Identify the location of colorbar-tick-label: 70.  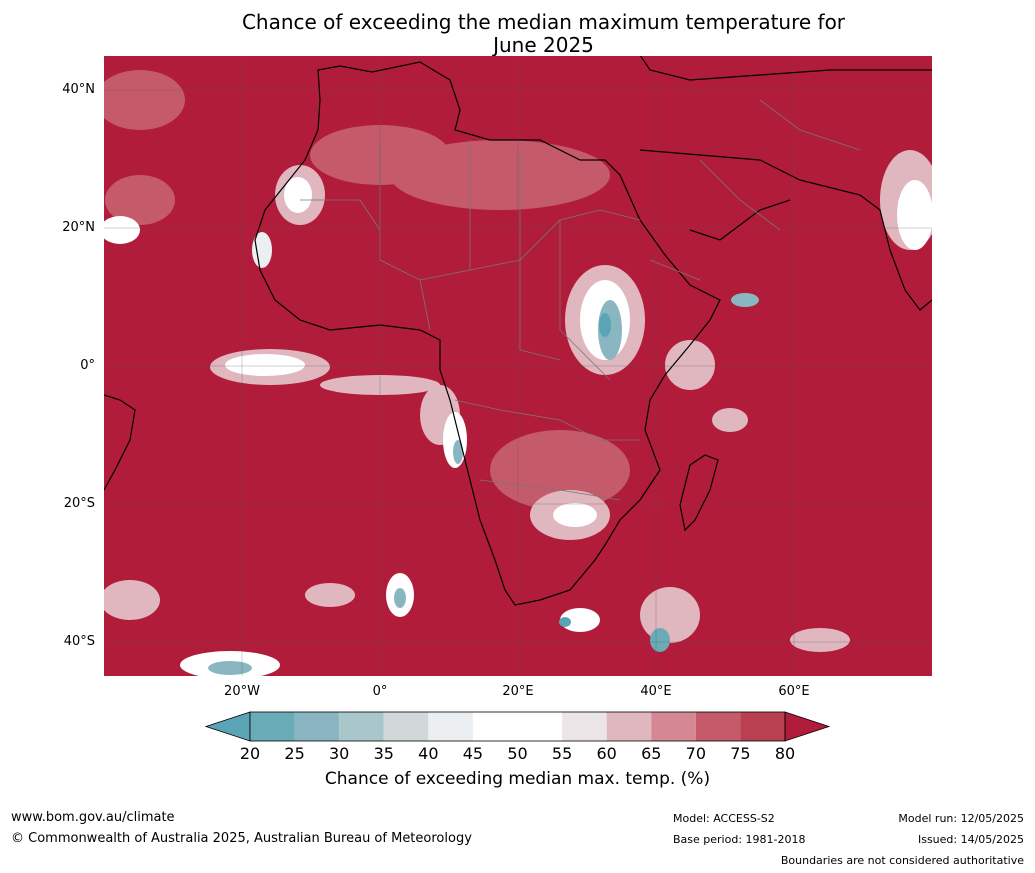
(695, 753).